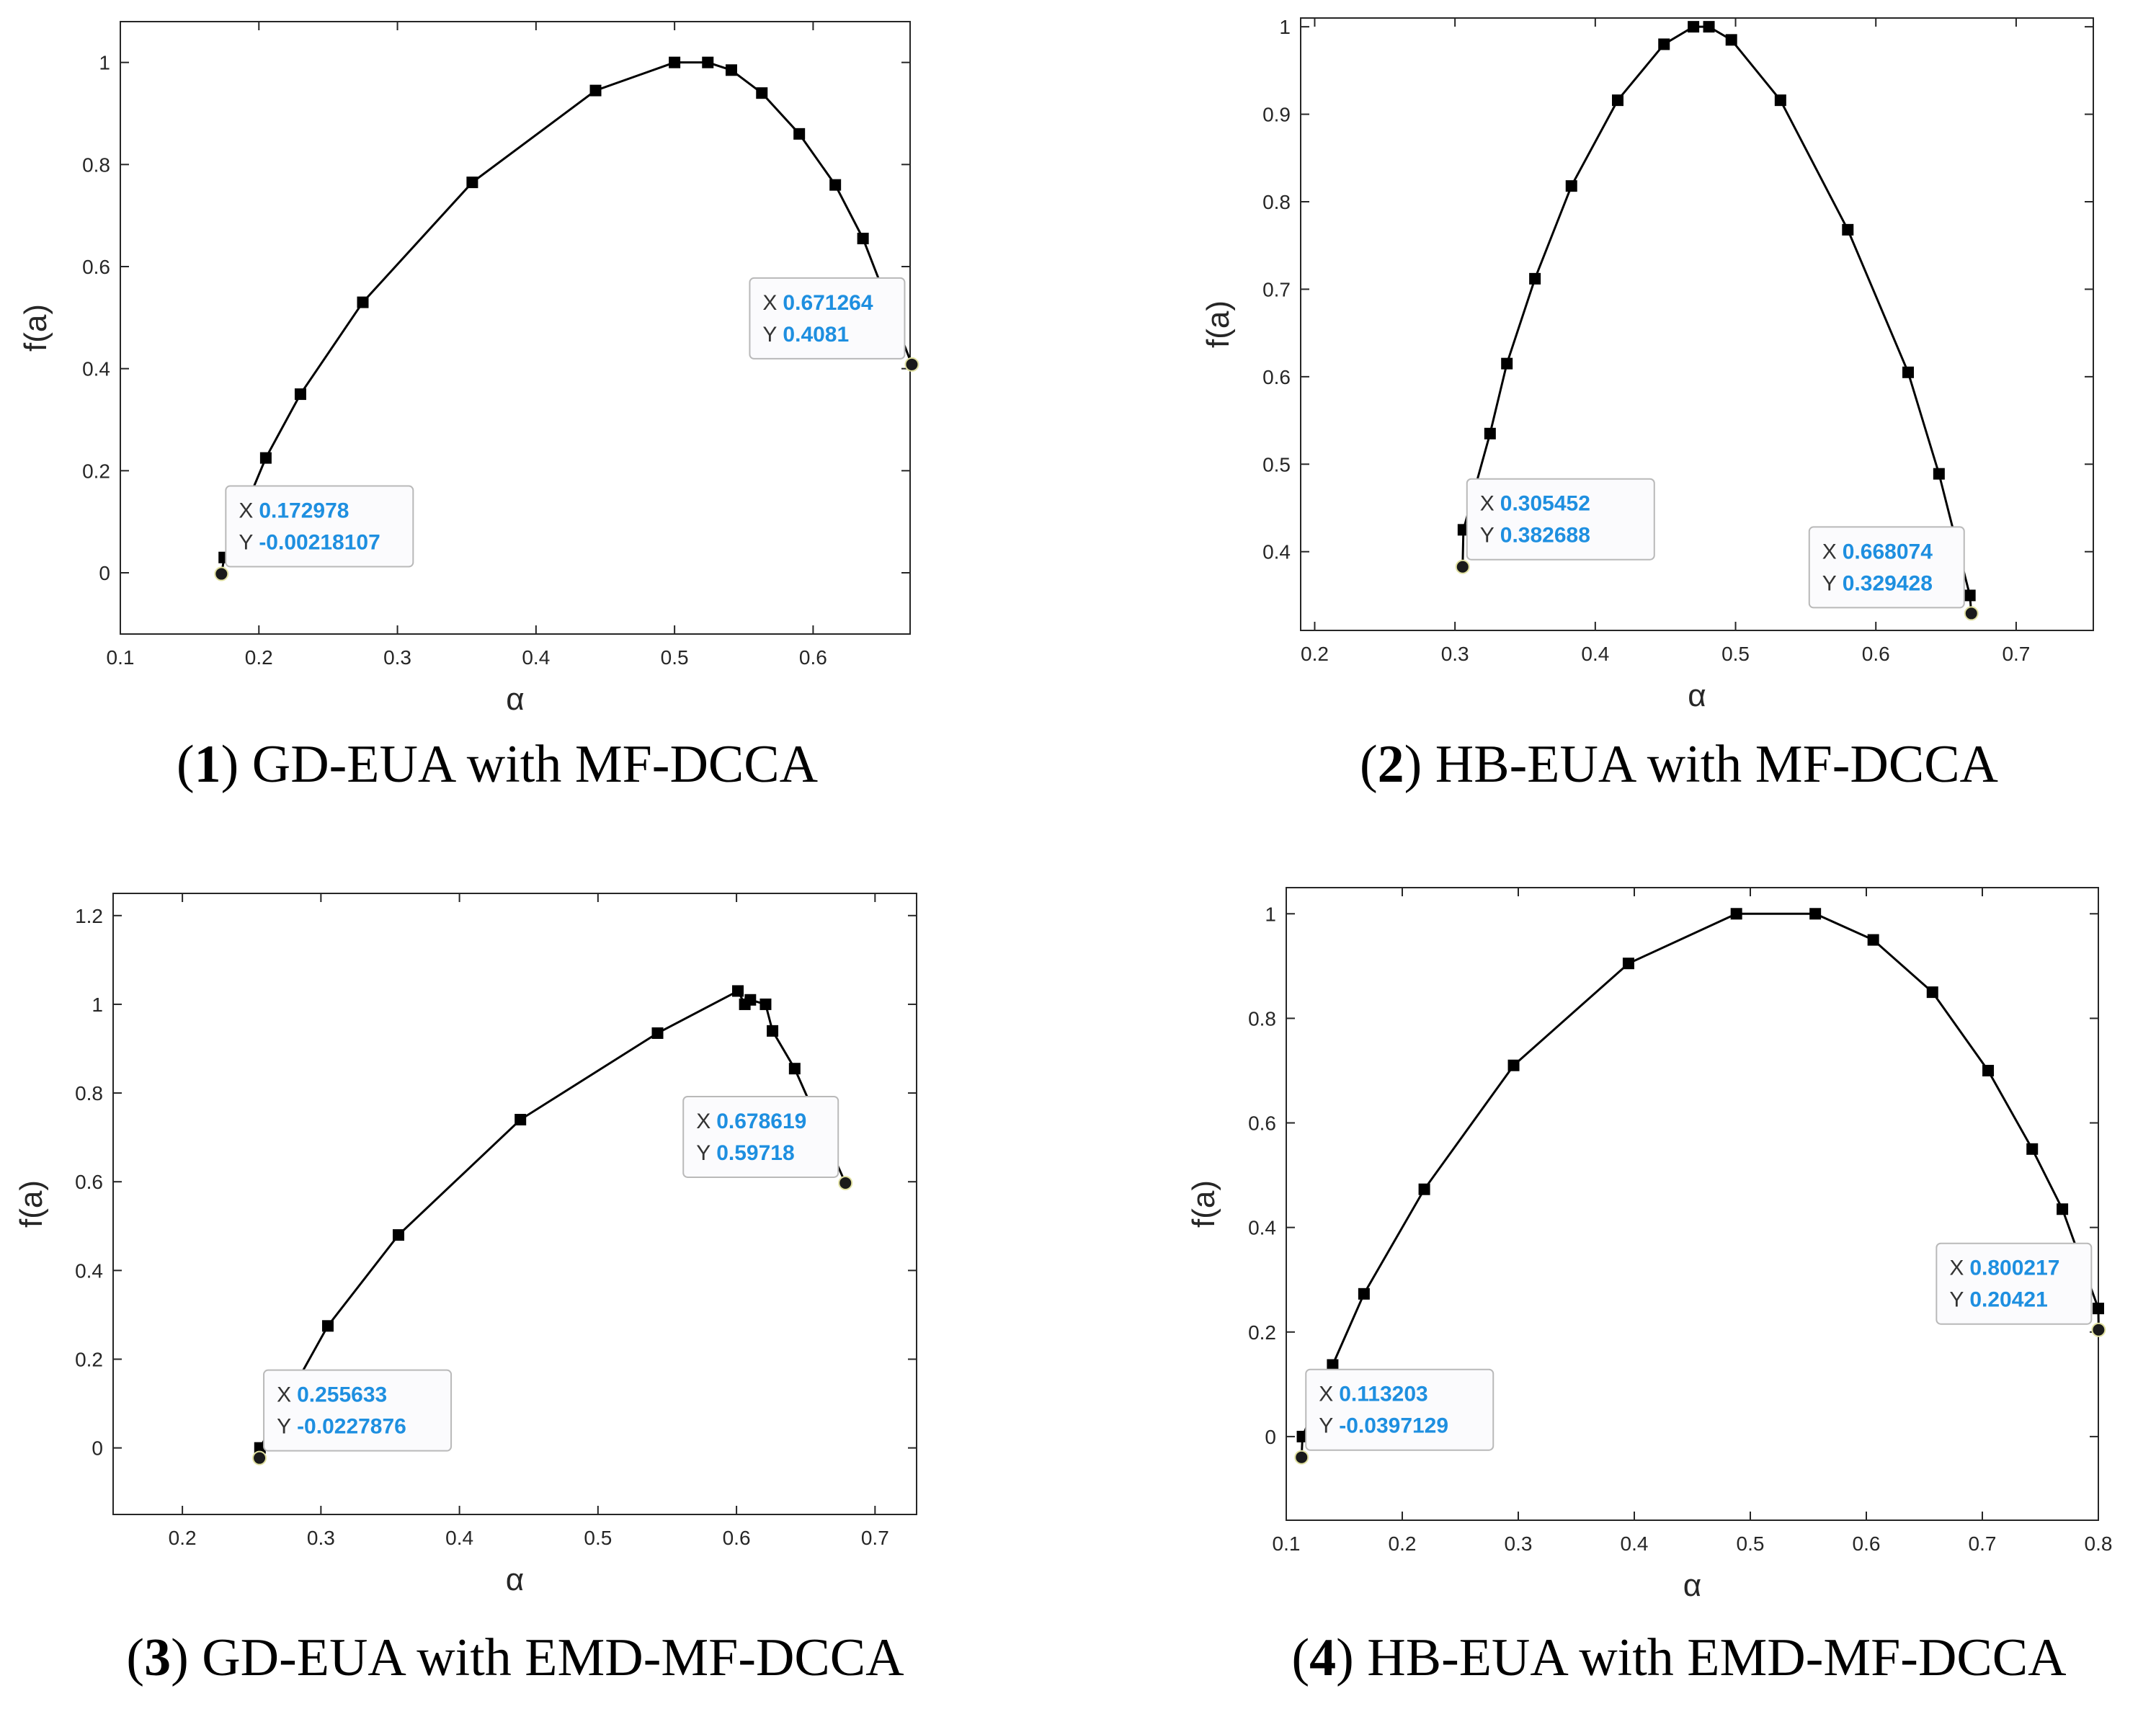  What do you see at coordinates (96, 267) in the screenshot?
I see `y-tick-label: 0.6` at bounding box center [96, 267].